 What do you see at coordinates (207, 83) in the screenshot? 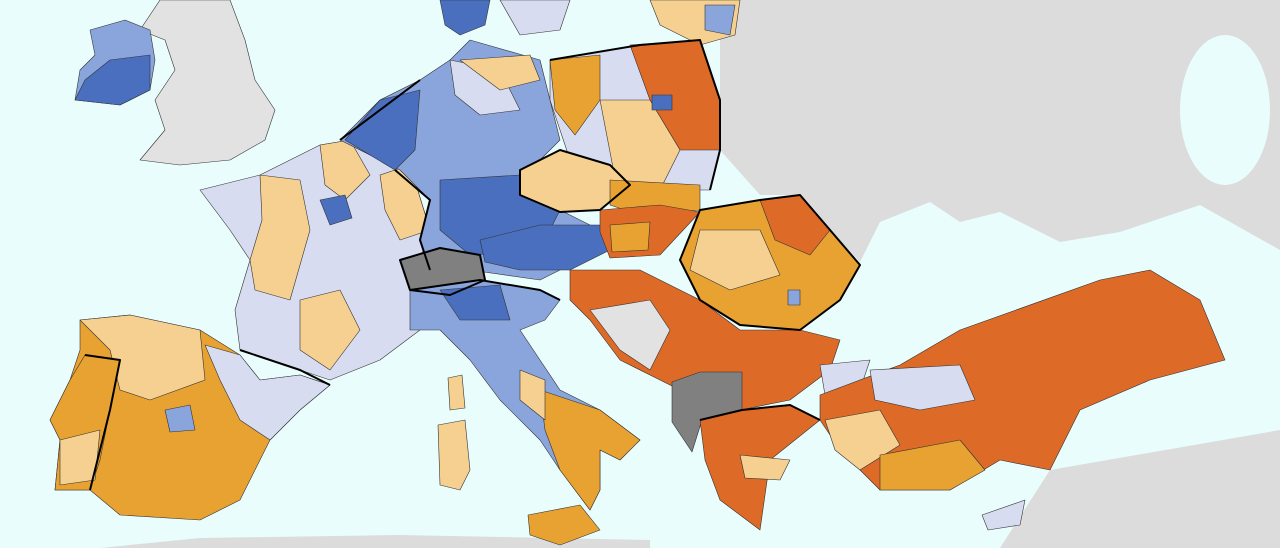
I see `region-uk` at bounding box center [207, 83].